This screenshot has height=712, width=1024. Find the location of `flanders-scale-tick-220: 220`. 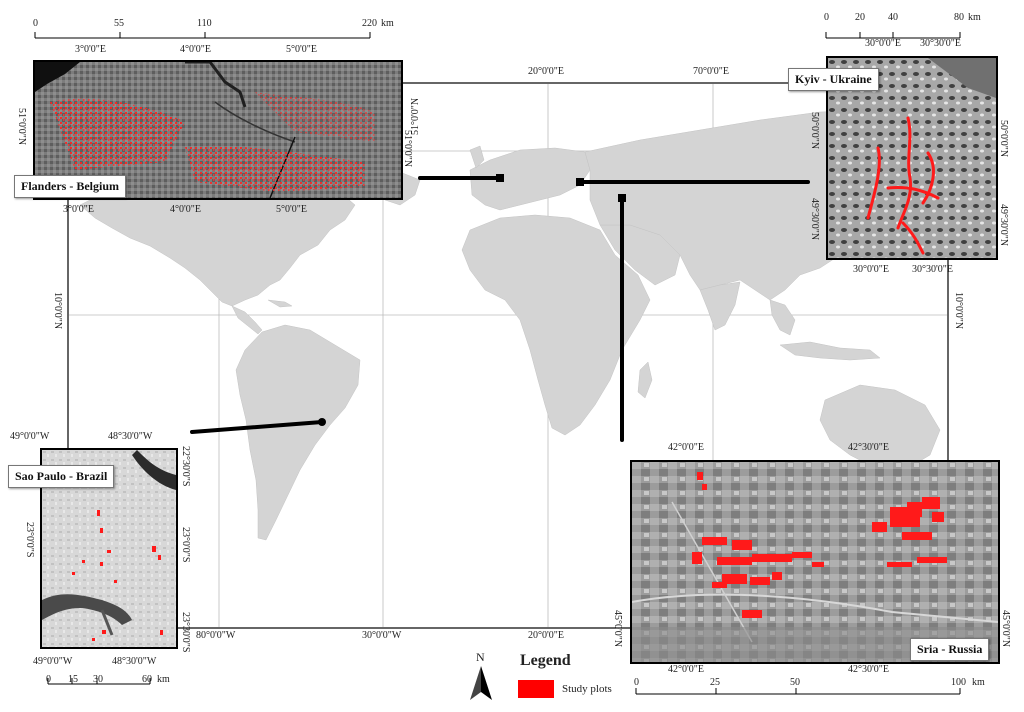

flanders-scale-tick-220: 220 is located at coordinates (369, 23).